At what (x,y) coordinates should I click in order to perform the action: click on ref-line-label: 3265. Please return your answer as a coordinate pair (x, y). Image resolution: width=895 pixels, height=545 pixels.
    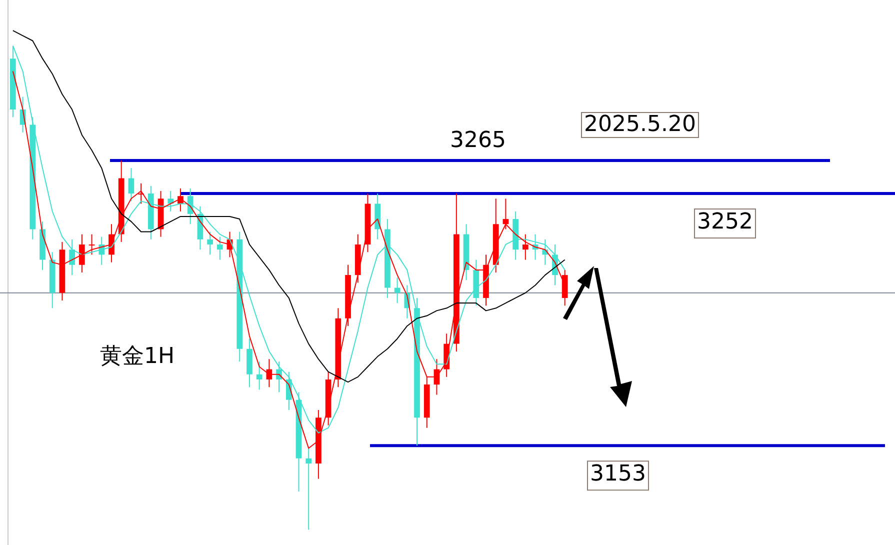
    Looking at the image, I should click on (478, 141).